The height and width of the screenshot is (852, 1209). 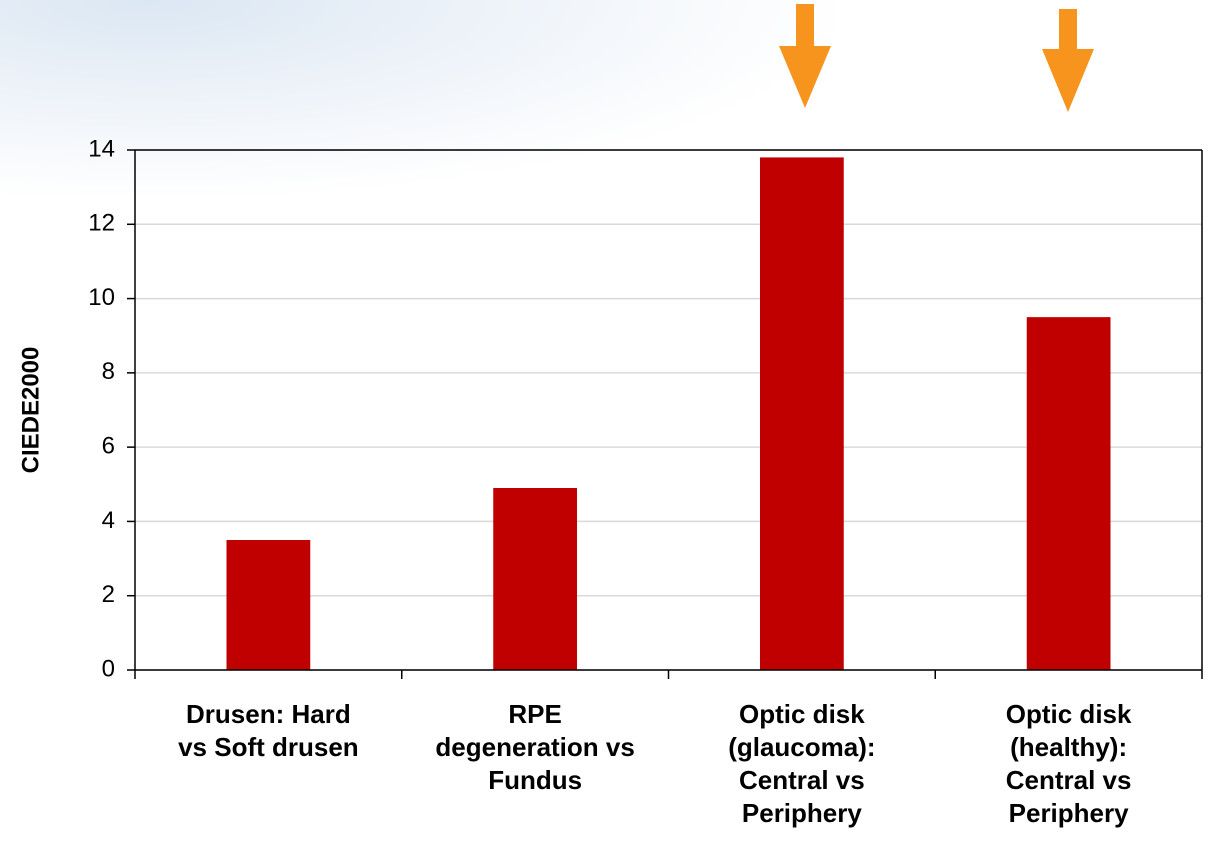 What do you see at coordinates (108, 668) in the screenshot?
I see `y-tick-label: 0` at bounding box center [108, 668].